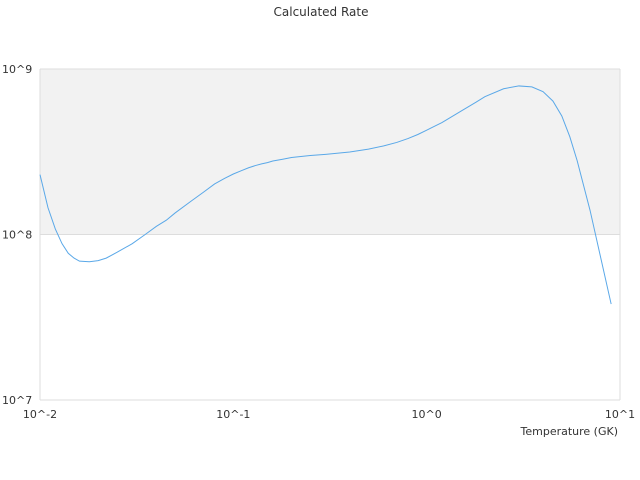  Describe the element at coordinates (233, 414) in the screenshot. I see `x-tick-label: 10^-1` at that location.